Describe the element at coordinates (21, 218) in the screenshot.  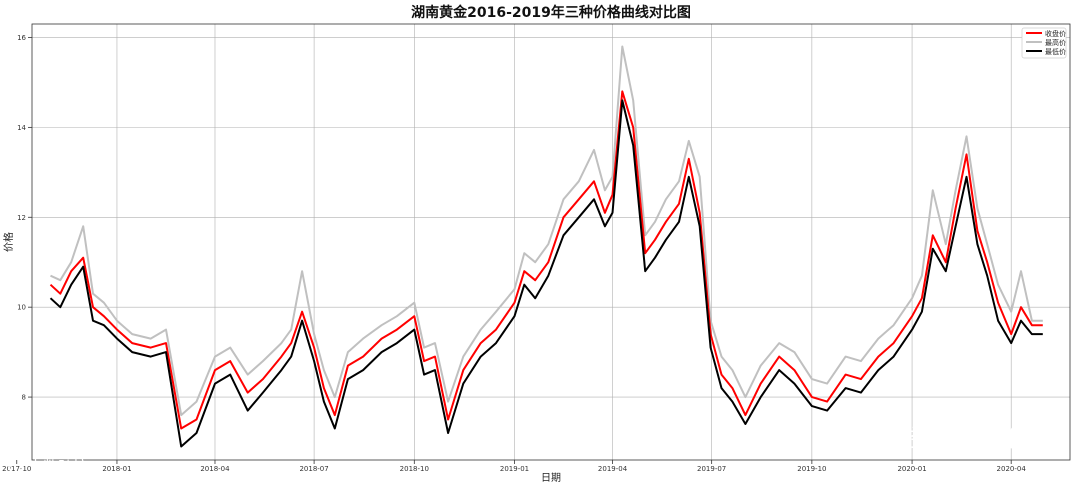
I see `y-tick-label: 12` at that location.